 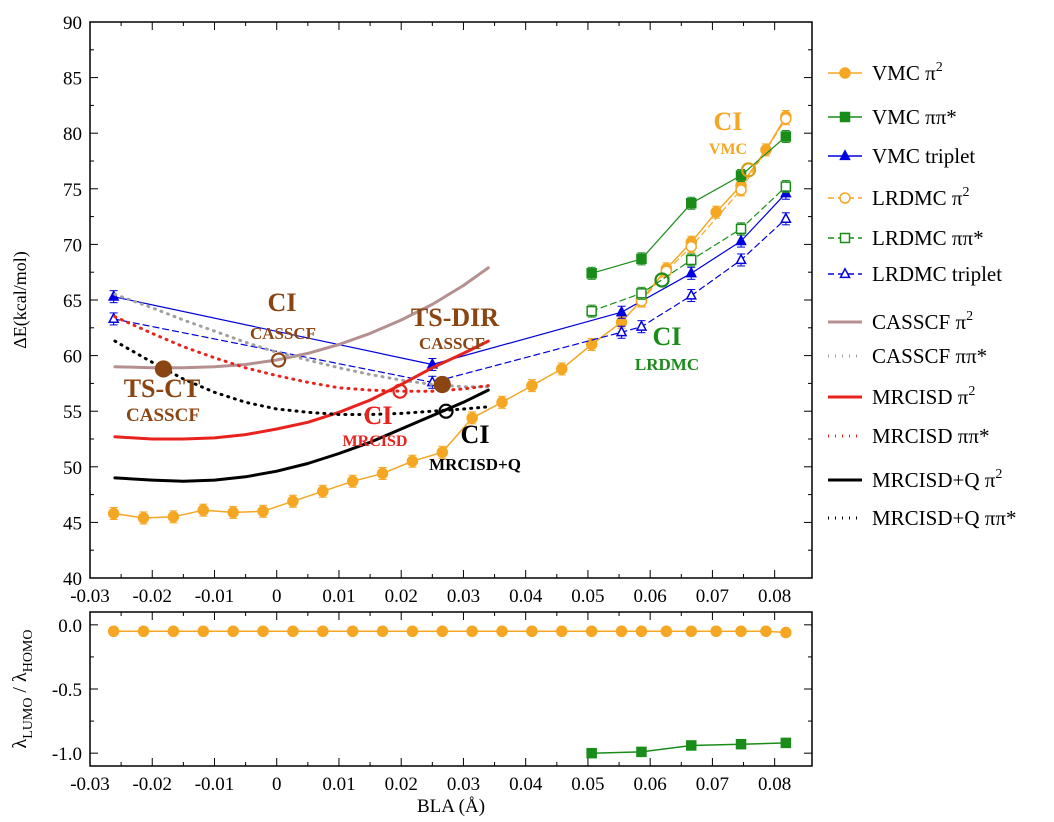 I want to click on series-line-ratio_pi2, so click(x=449, y=632).